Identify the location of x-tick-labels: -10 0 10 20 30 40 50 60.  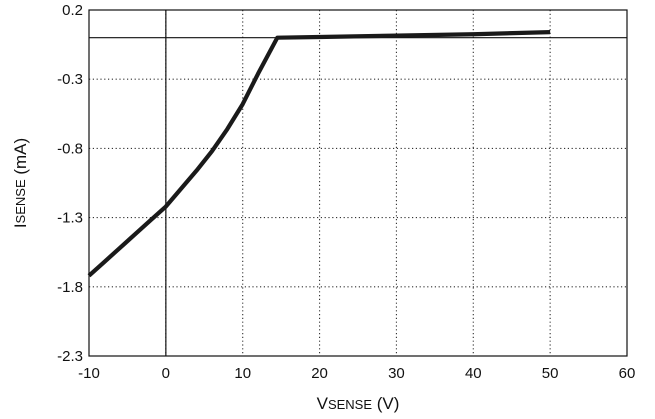
(356, 373).